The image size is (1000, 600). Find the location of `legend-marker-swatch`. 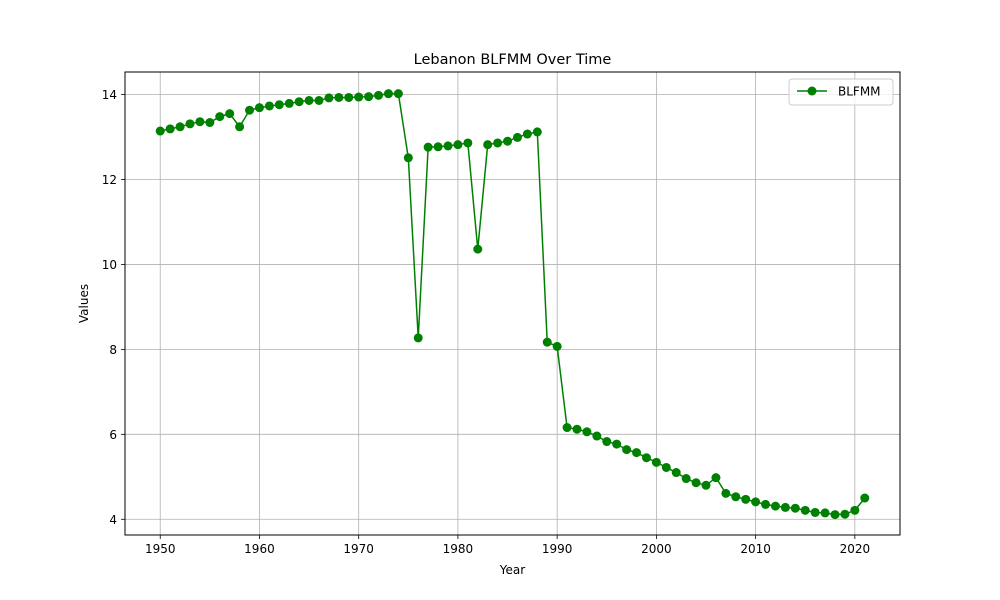

legend-marker-swatch is located at coordinates (812, 91).